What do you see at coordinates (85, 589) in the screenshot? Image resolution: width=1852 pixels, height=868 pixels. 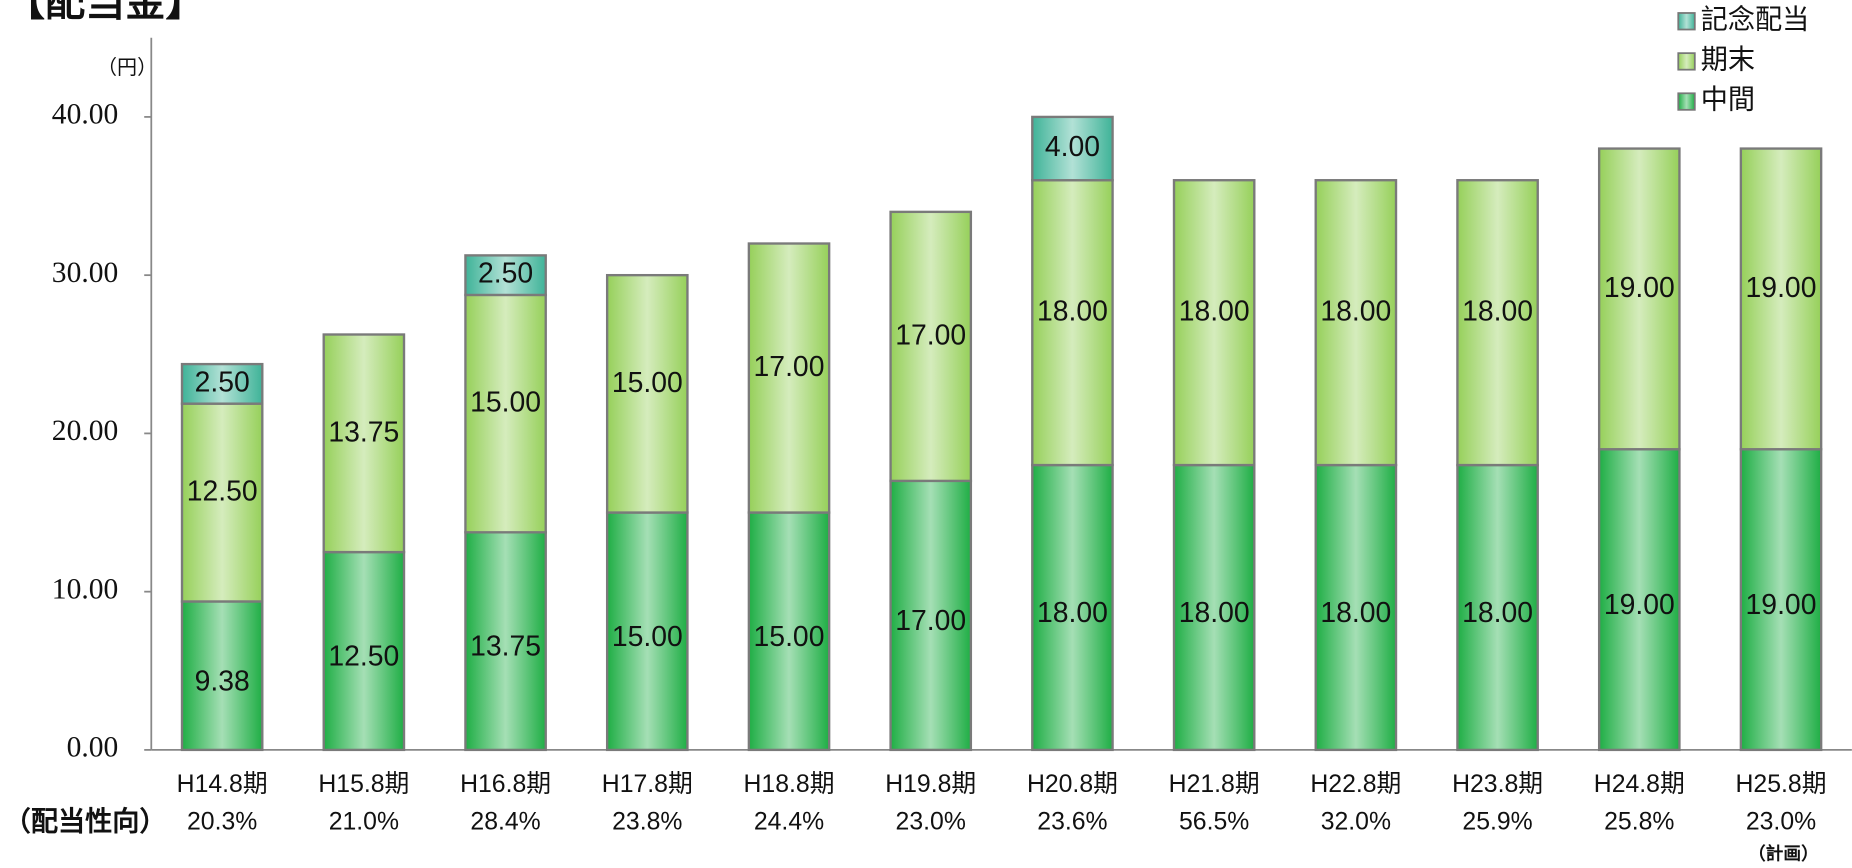 I see `y-tick-label: 10.00` at bounding box center [85, 589].